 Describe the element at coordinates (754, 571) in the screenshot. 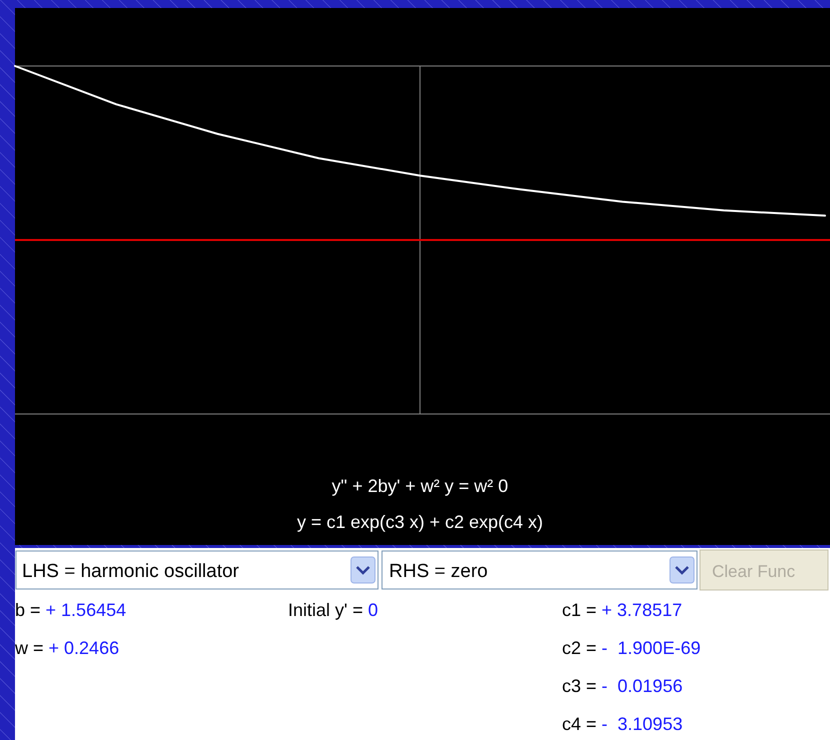

I see `text: Clear Func` at that location.